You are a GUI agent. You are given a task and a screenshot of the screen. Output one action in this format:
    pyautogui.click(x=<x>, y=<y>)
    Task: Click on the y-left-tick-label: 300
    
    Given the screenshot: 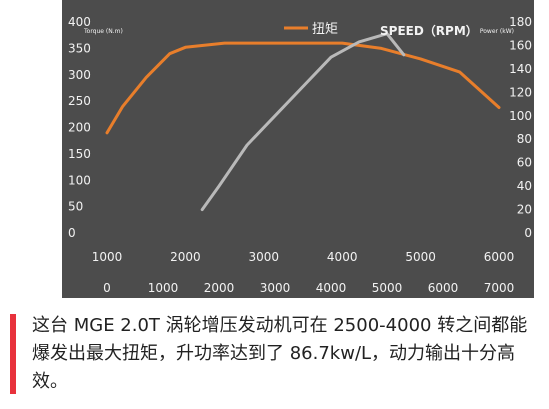 What is the action you would take?
    pyautogui.click(x=79, y=75)
    